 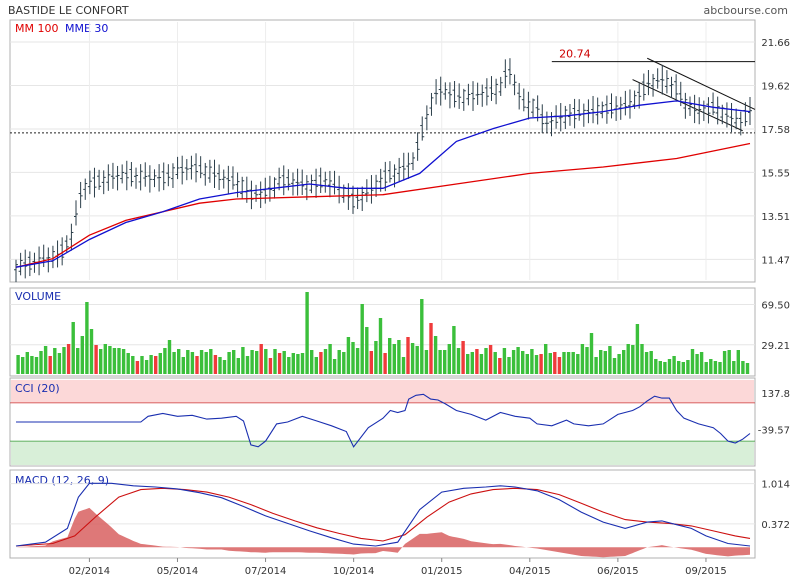 I want to click on cci-oversold-band, so click(x=382, y=453).